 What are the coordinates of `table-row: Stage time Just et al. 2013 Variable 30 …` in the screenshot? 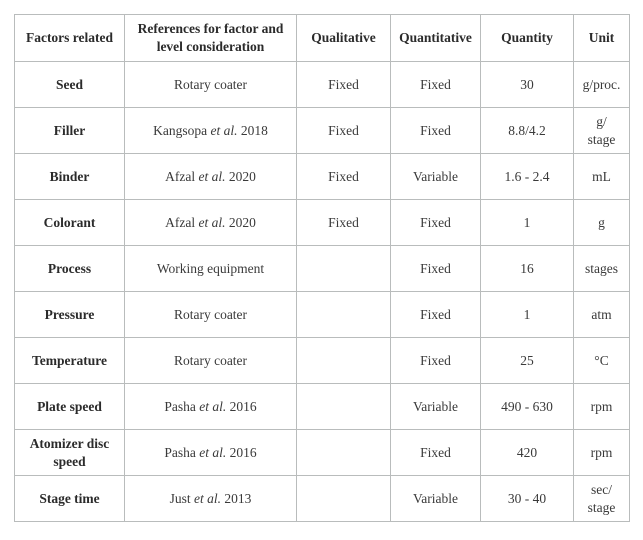 It's located at (322, 498).